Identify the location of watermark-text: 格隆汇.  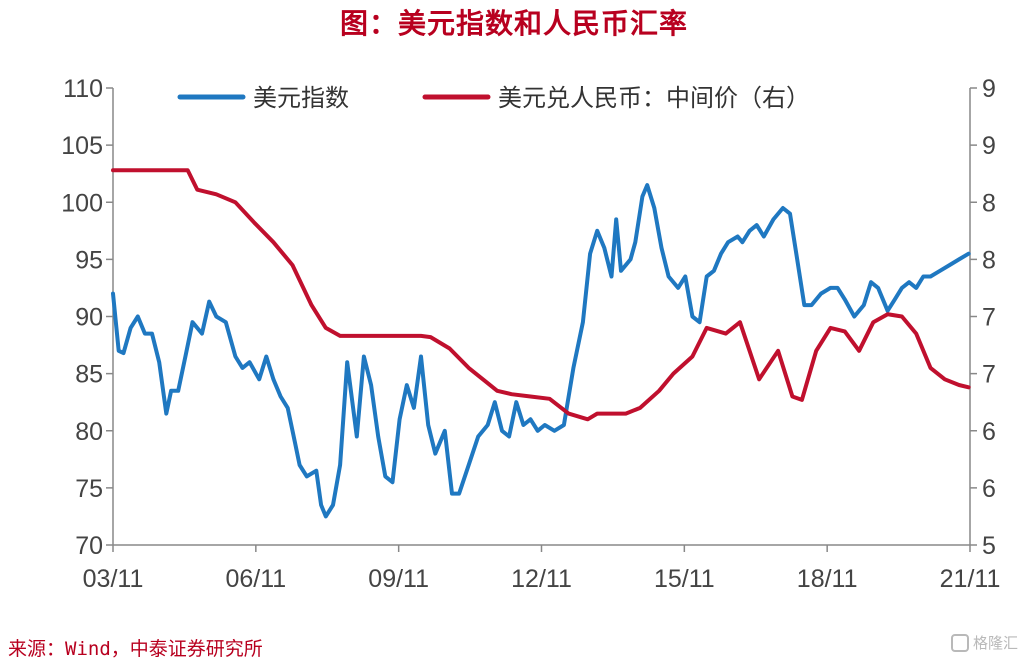
(995, 643).